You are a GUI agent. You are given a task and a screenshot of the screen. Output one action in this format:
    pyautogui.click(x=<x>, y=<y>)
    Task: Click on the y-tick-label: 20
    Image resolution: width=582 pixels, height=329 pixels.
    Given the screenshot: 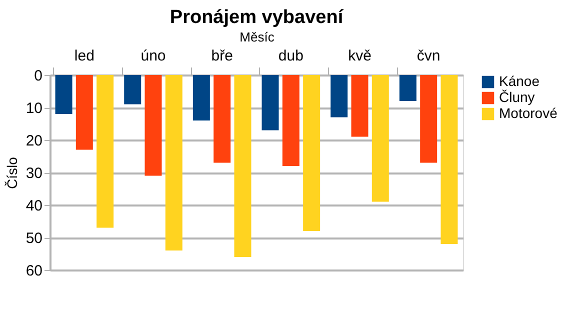 What is the action you would take?
    pyautogui.click(x=34, y=141)
    